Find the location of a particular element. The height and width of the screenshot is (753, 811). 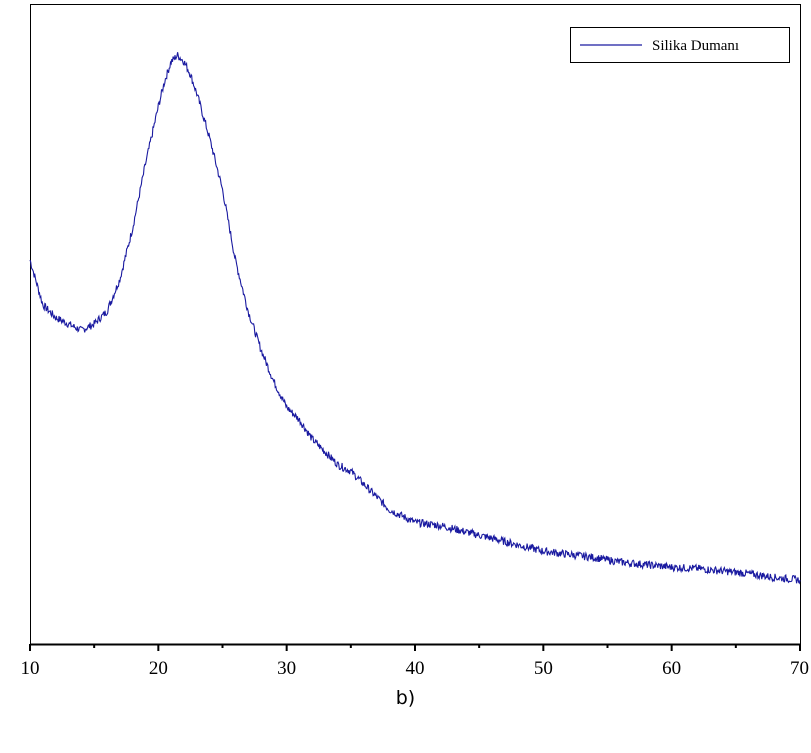

legend: Silika Dumanı is located at coordinates (680, 45).